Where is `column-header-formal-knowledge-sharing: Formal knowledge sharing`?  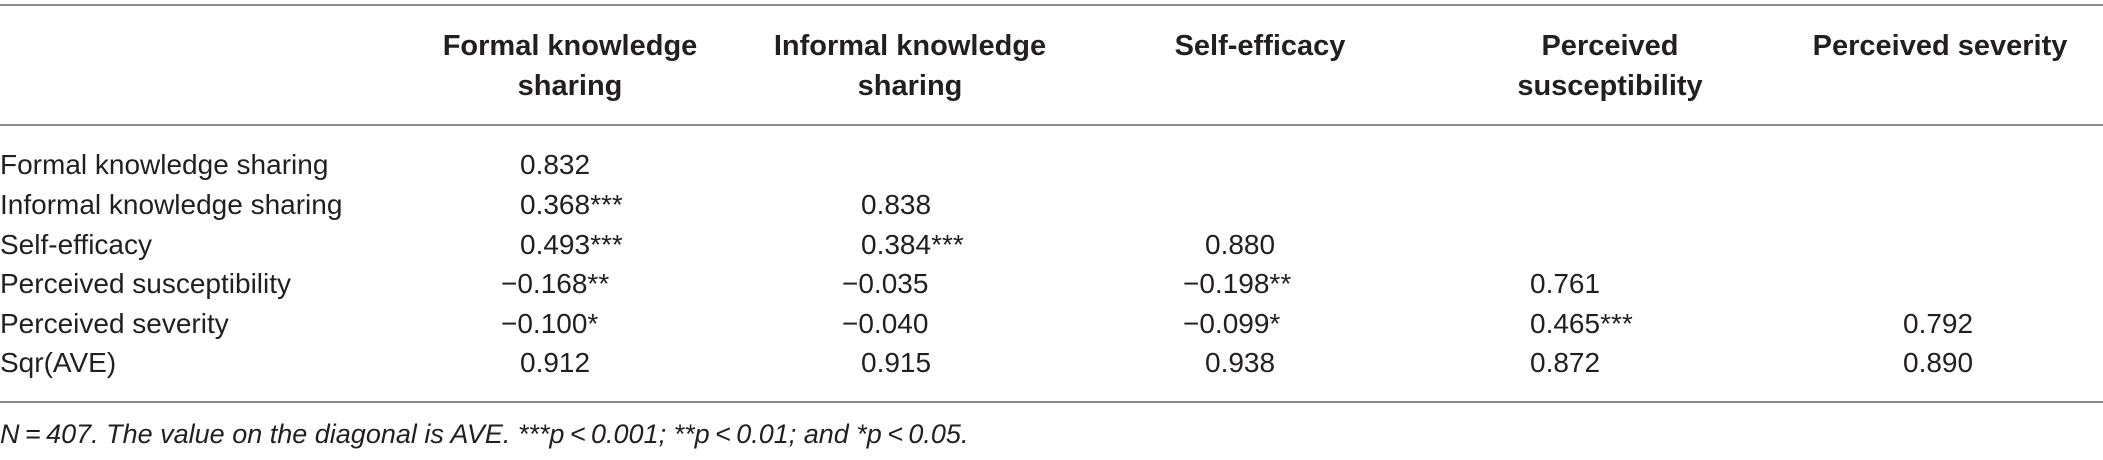 column-header-formal-knowledge-sharing: Formal knowledge sharing is located at coordinates (570, 66).